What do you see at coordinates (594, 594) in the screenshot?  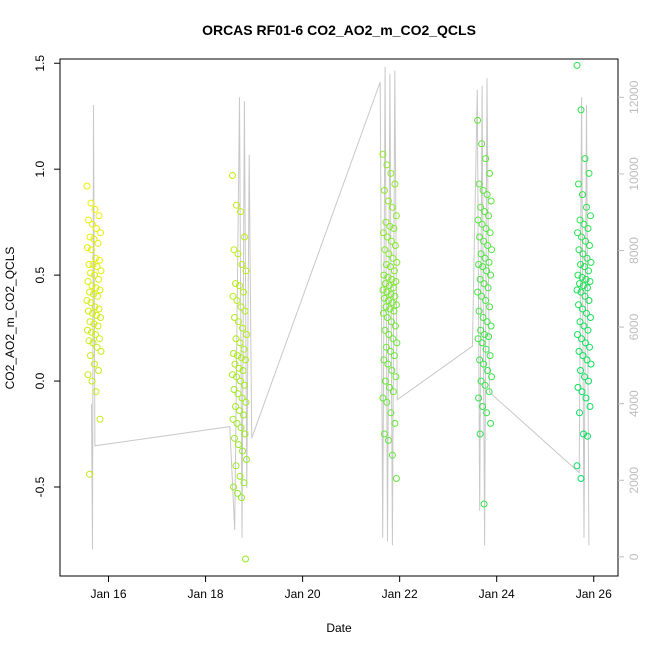 I see `x-tick-label: Jan 26` at bounding box center [594, 594].